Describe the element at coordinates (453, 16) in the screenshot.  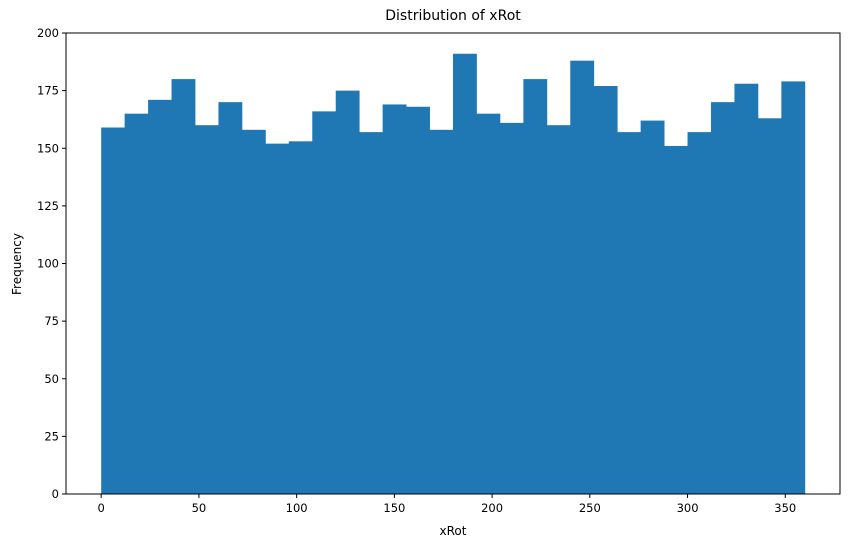
I see `chart-title: Distribution of xRot` at that location.